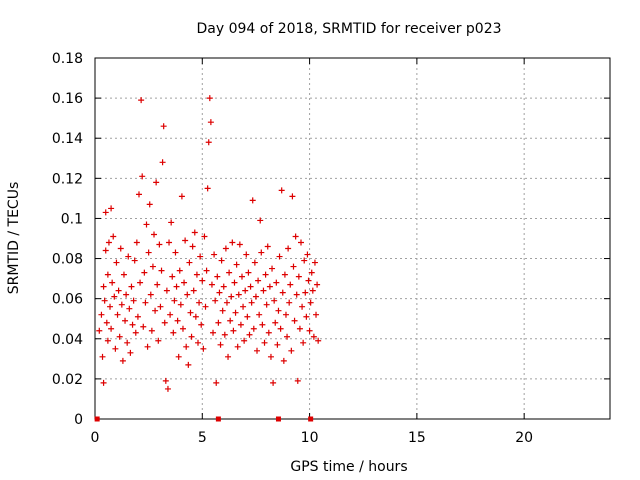  Describe the element at coordinates (348, 467) in the screenshot. I see `x-axis-label: GPS time / hours` at that location.